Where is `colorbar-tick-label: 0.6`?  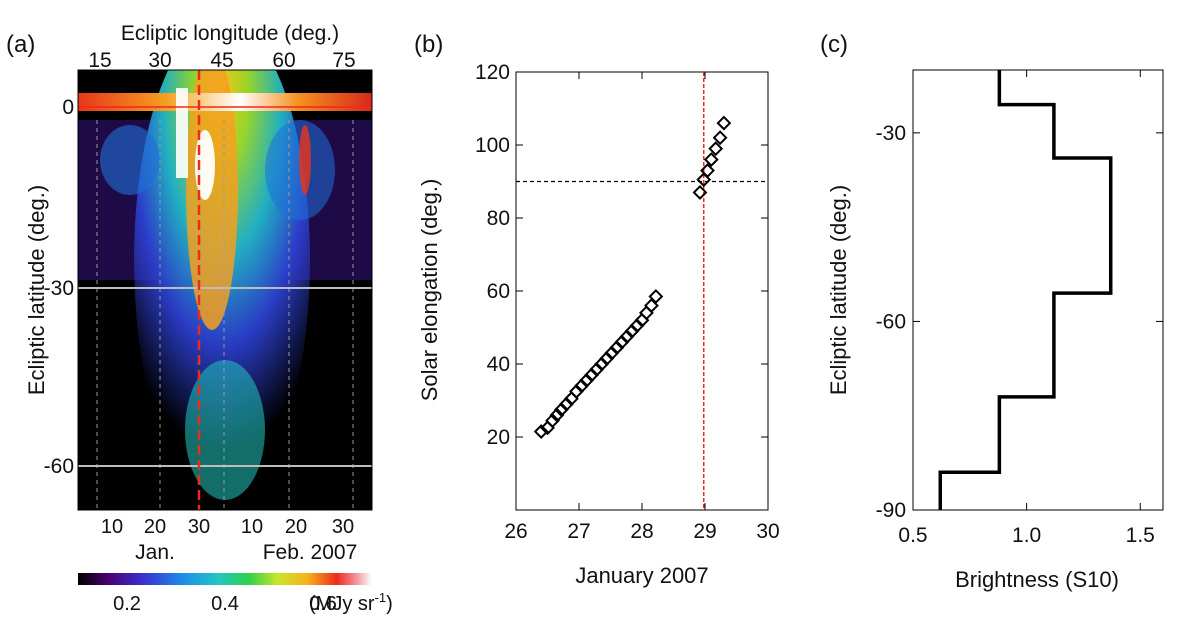 colorbar-tick-label: 0.6 is located at coordinates (323, 604).